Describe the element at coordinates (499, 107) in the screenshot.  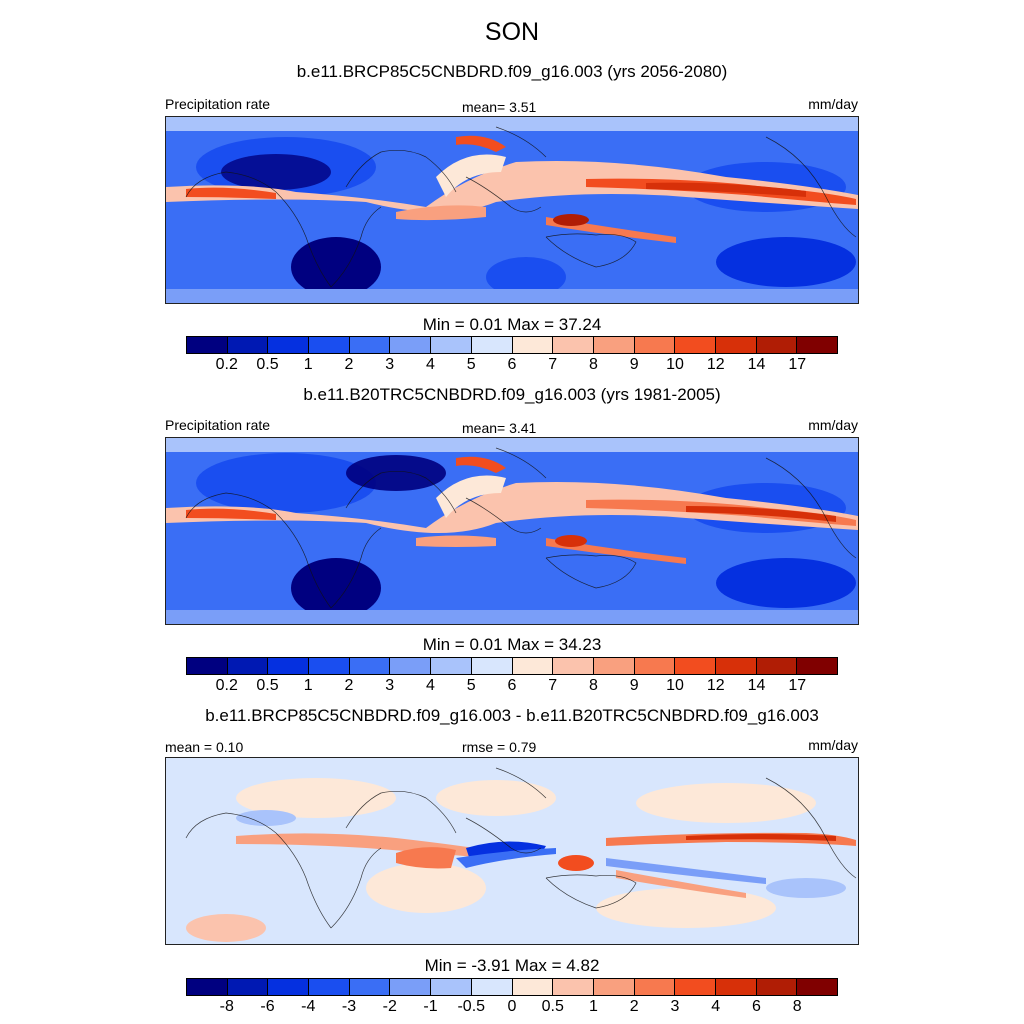
I see `panel1-mean-label: mean= 3.51` at that location.